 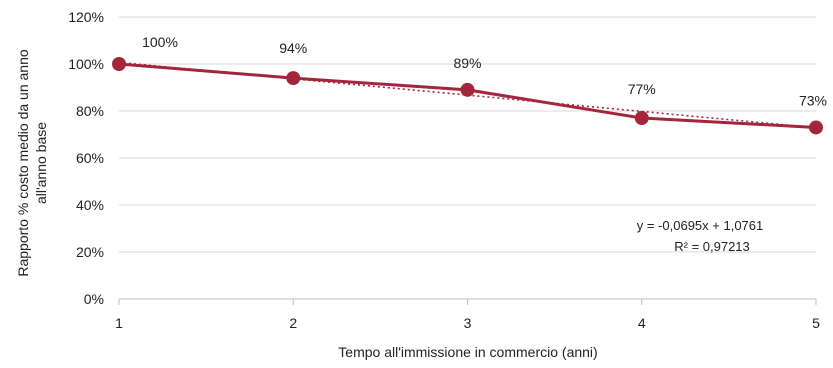 I want to click on axes, so click(x=467, y=301).